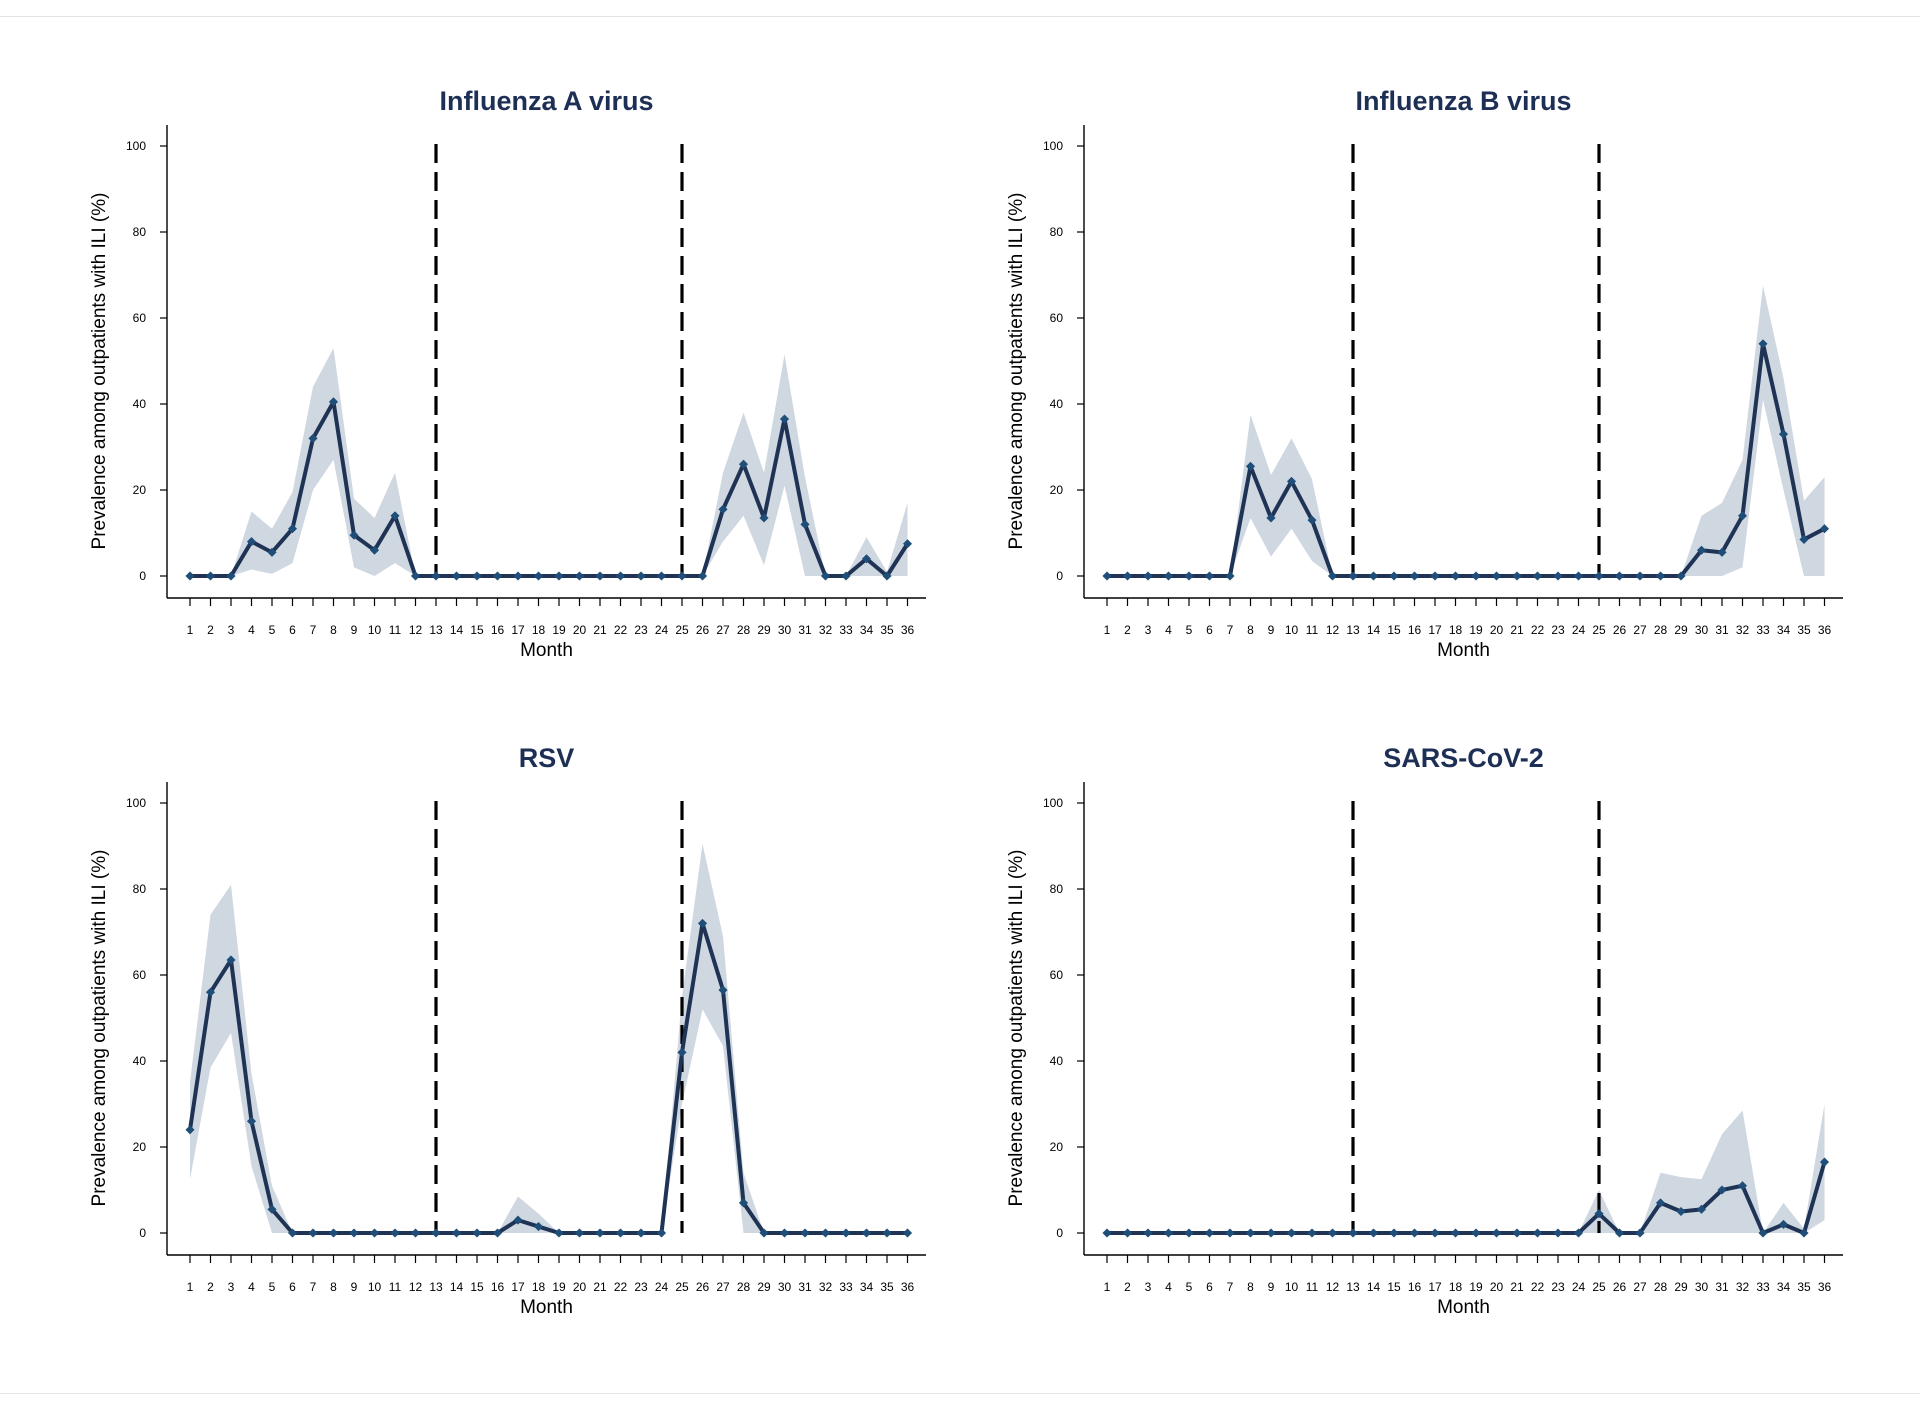 The image size is (1920, 1402). Describe the element at coordinates (1640, 630) in the screenshot. I see `x-tick-label: 27` at that location.